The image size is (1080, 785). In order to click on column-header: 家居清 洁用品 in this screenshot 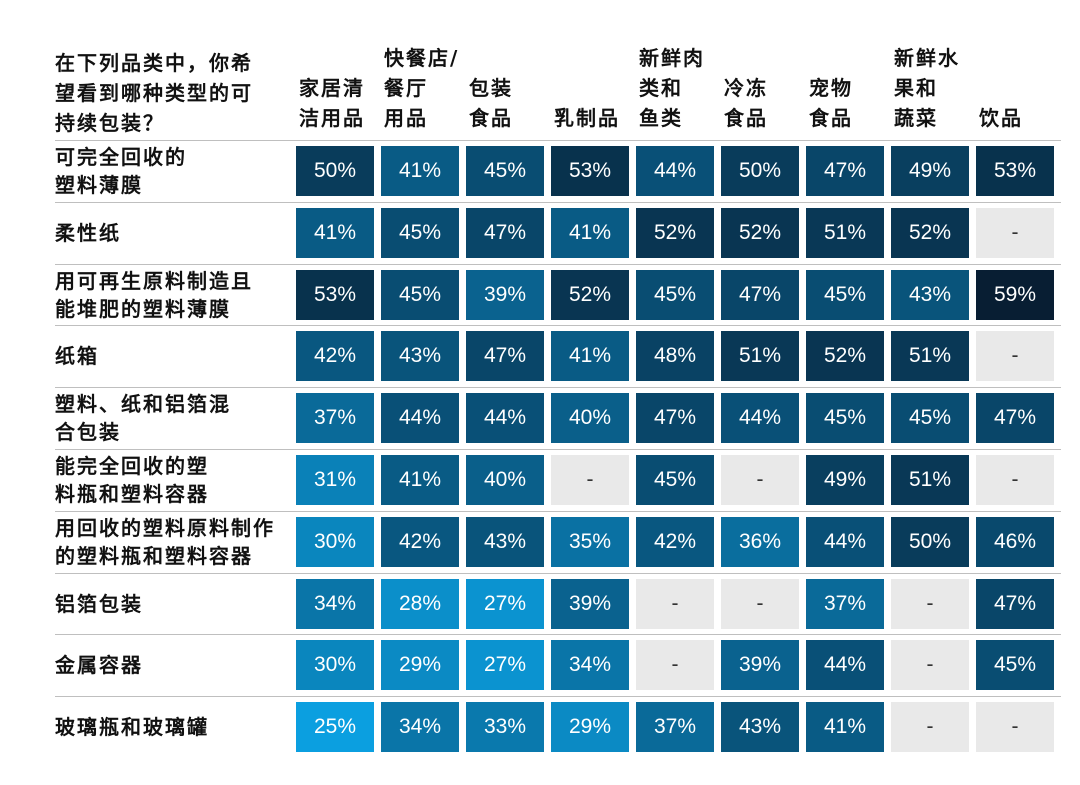, I will do `click(332, 103)`.